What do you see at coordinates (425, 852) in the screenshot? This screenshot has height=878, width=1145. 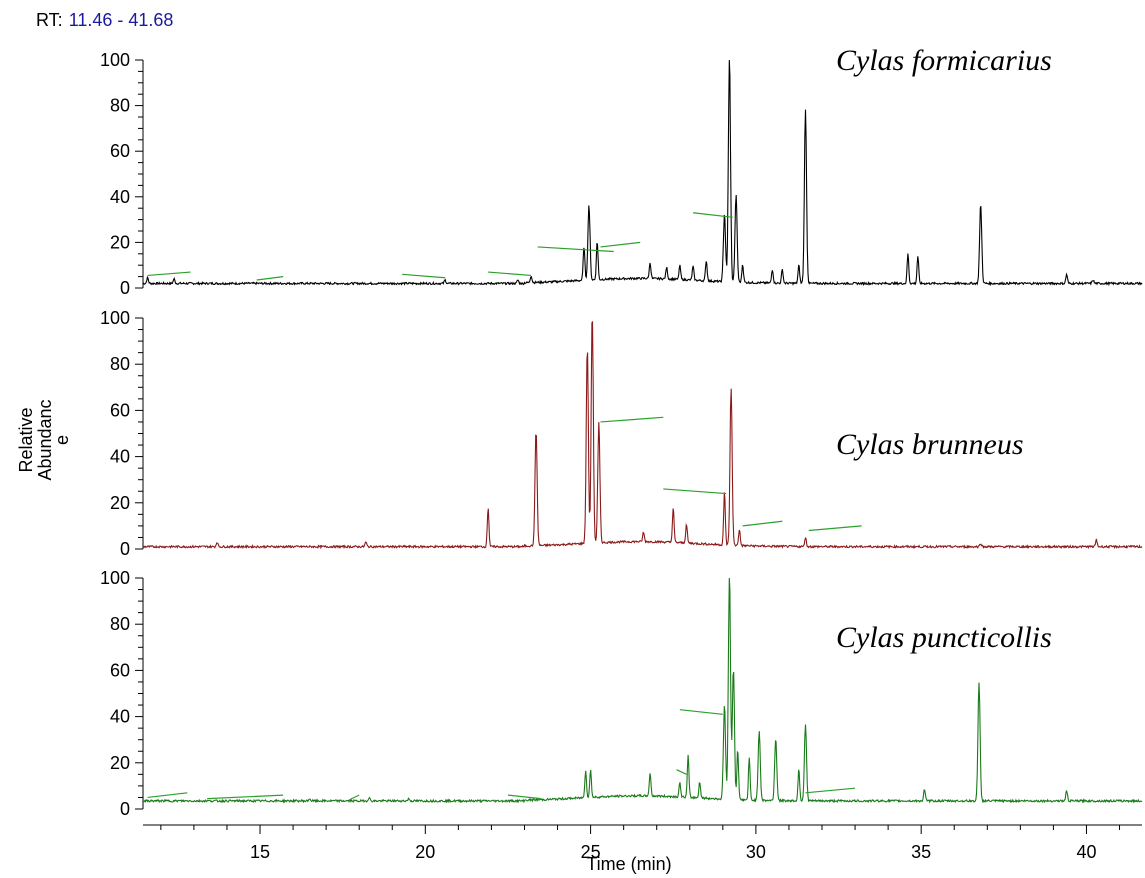 I see `x-tick-label: 20` at bounding box center [425, 852].